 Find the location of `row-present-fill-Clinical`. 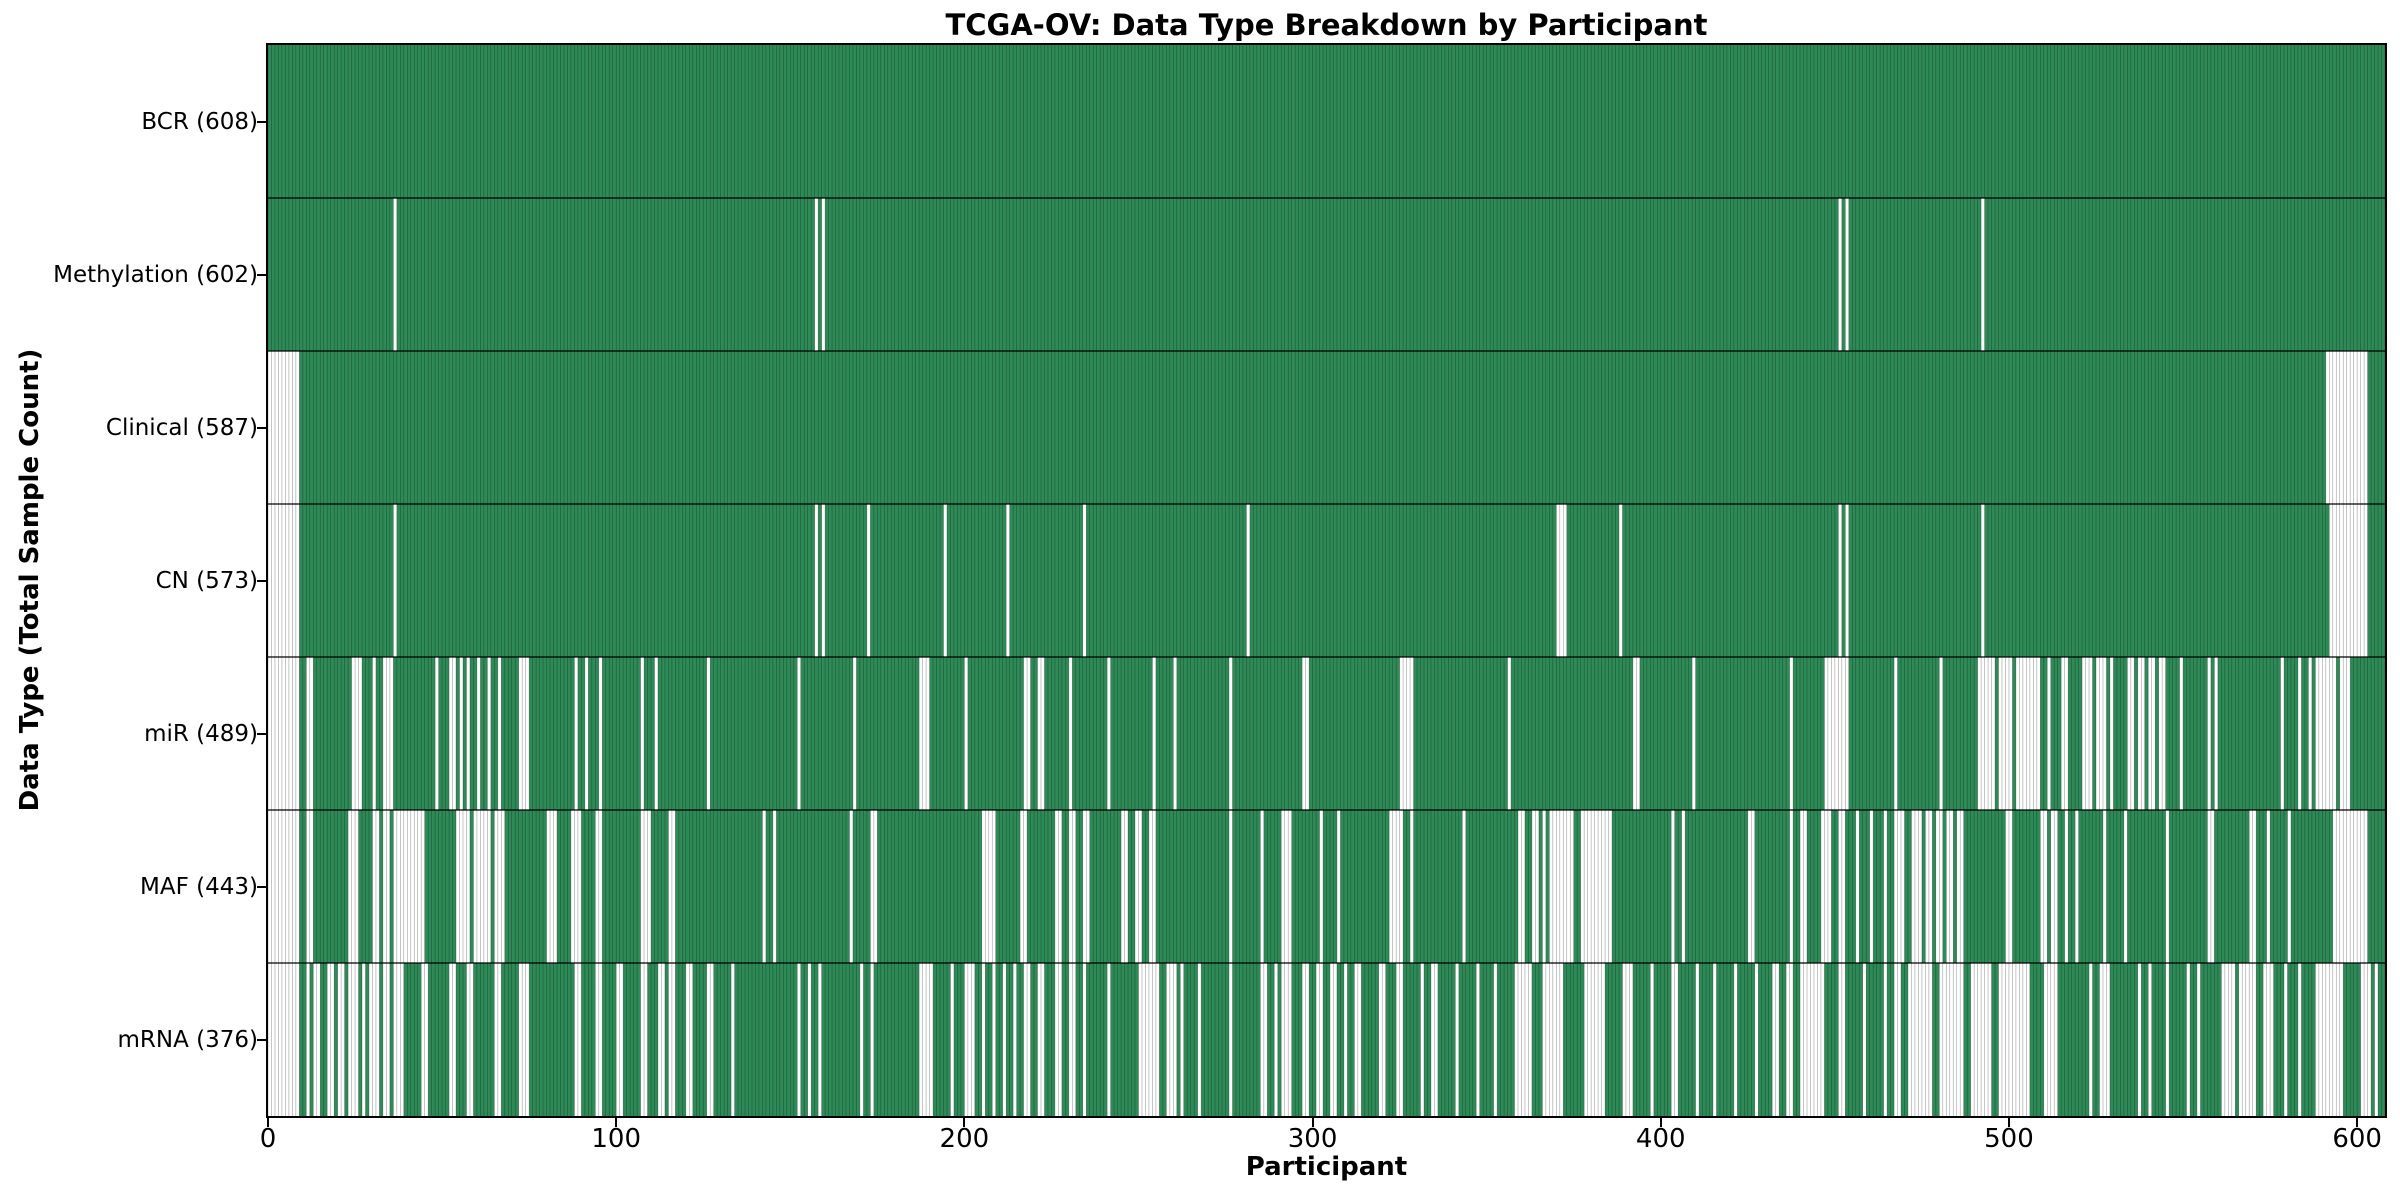

row-present-fill-Clinical is located at coordinates (1326, 427).